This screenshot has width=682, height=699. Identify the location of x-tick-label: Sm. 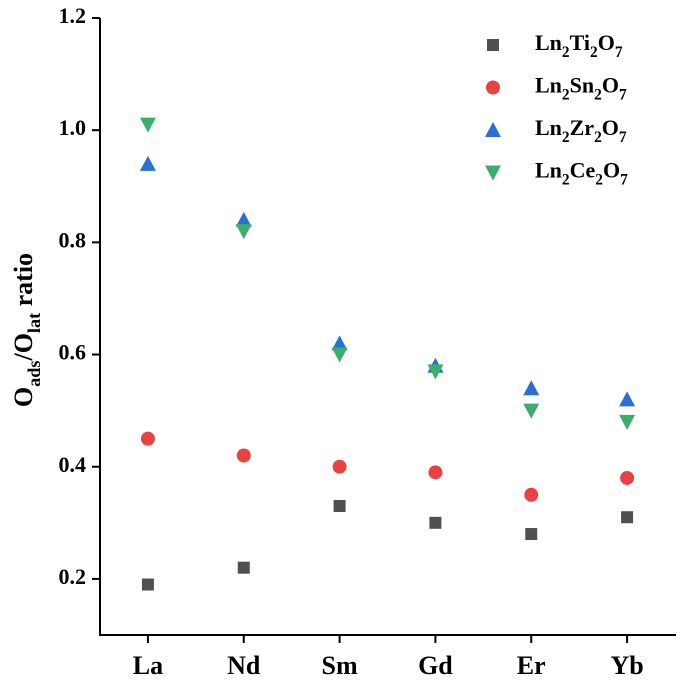
(340, 665).